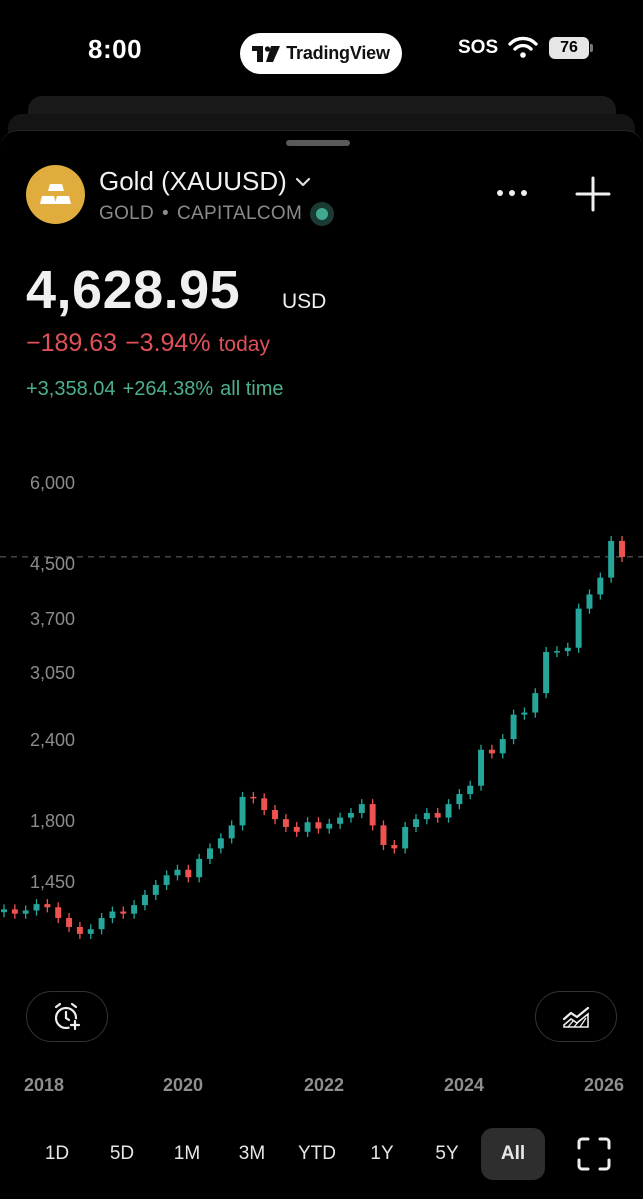 This screenshot has height=1199, width=643. Describe the element at coordinates (44, 1085) in the screenshot. I see `x-tick-label: 2018` at that location.